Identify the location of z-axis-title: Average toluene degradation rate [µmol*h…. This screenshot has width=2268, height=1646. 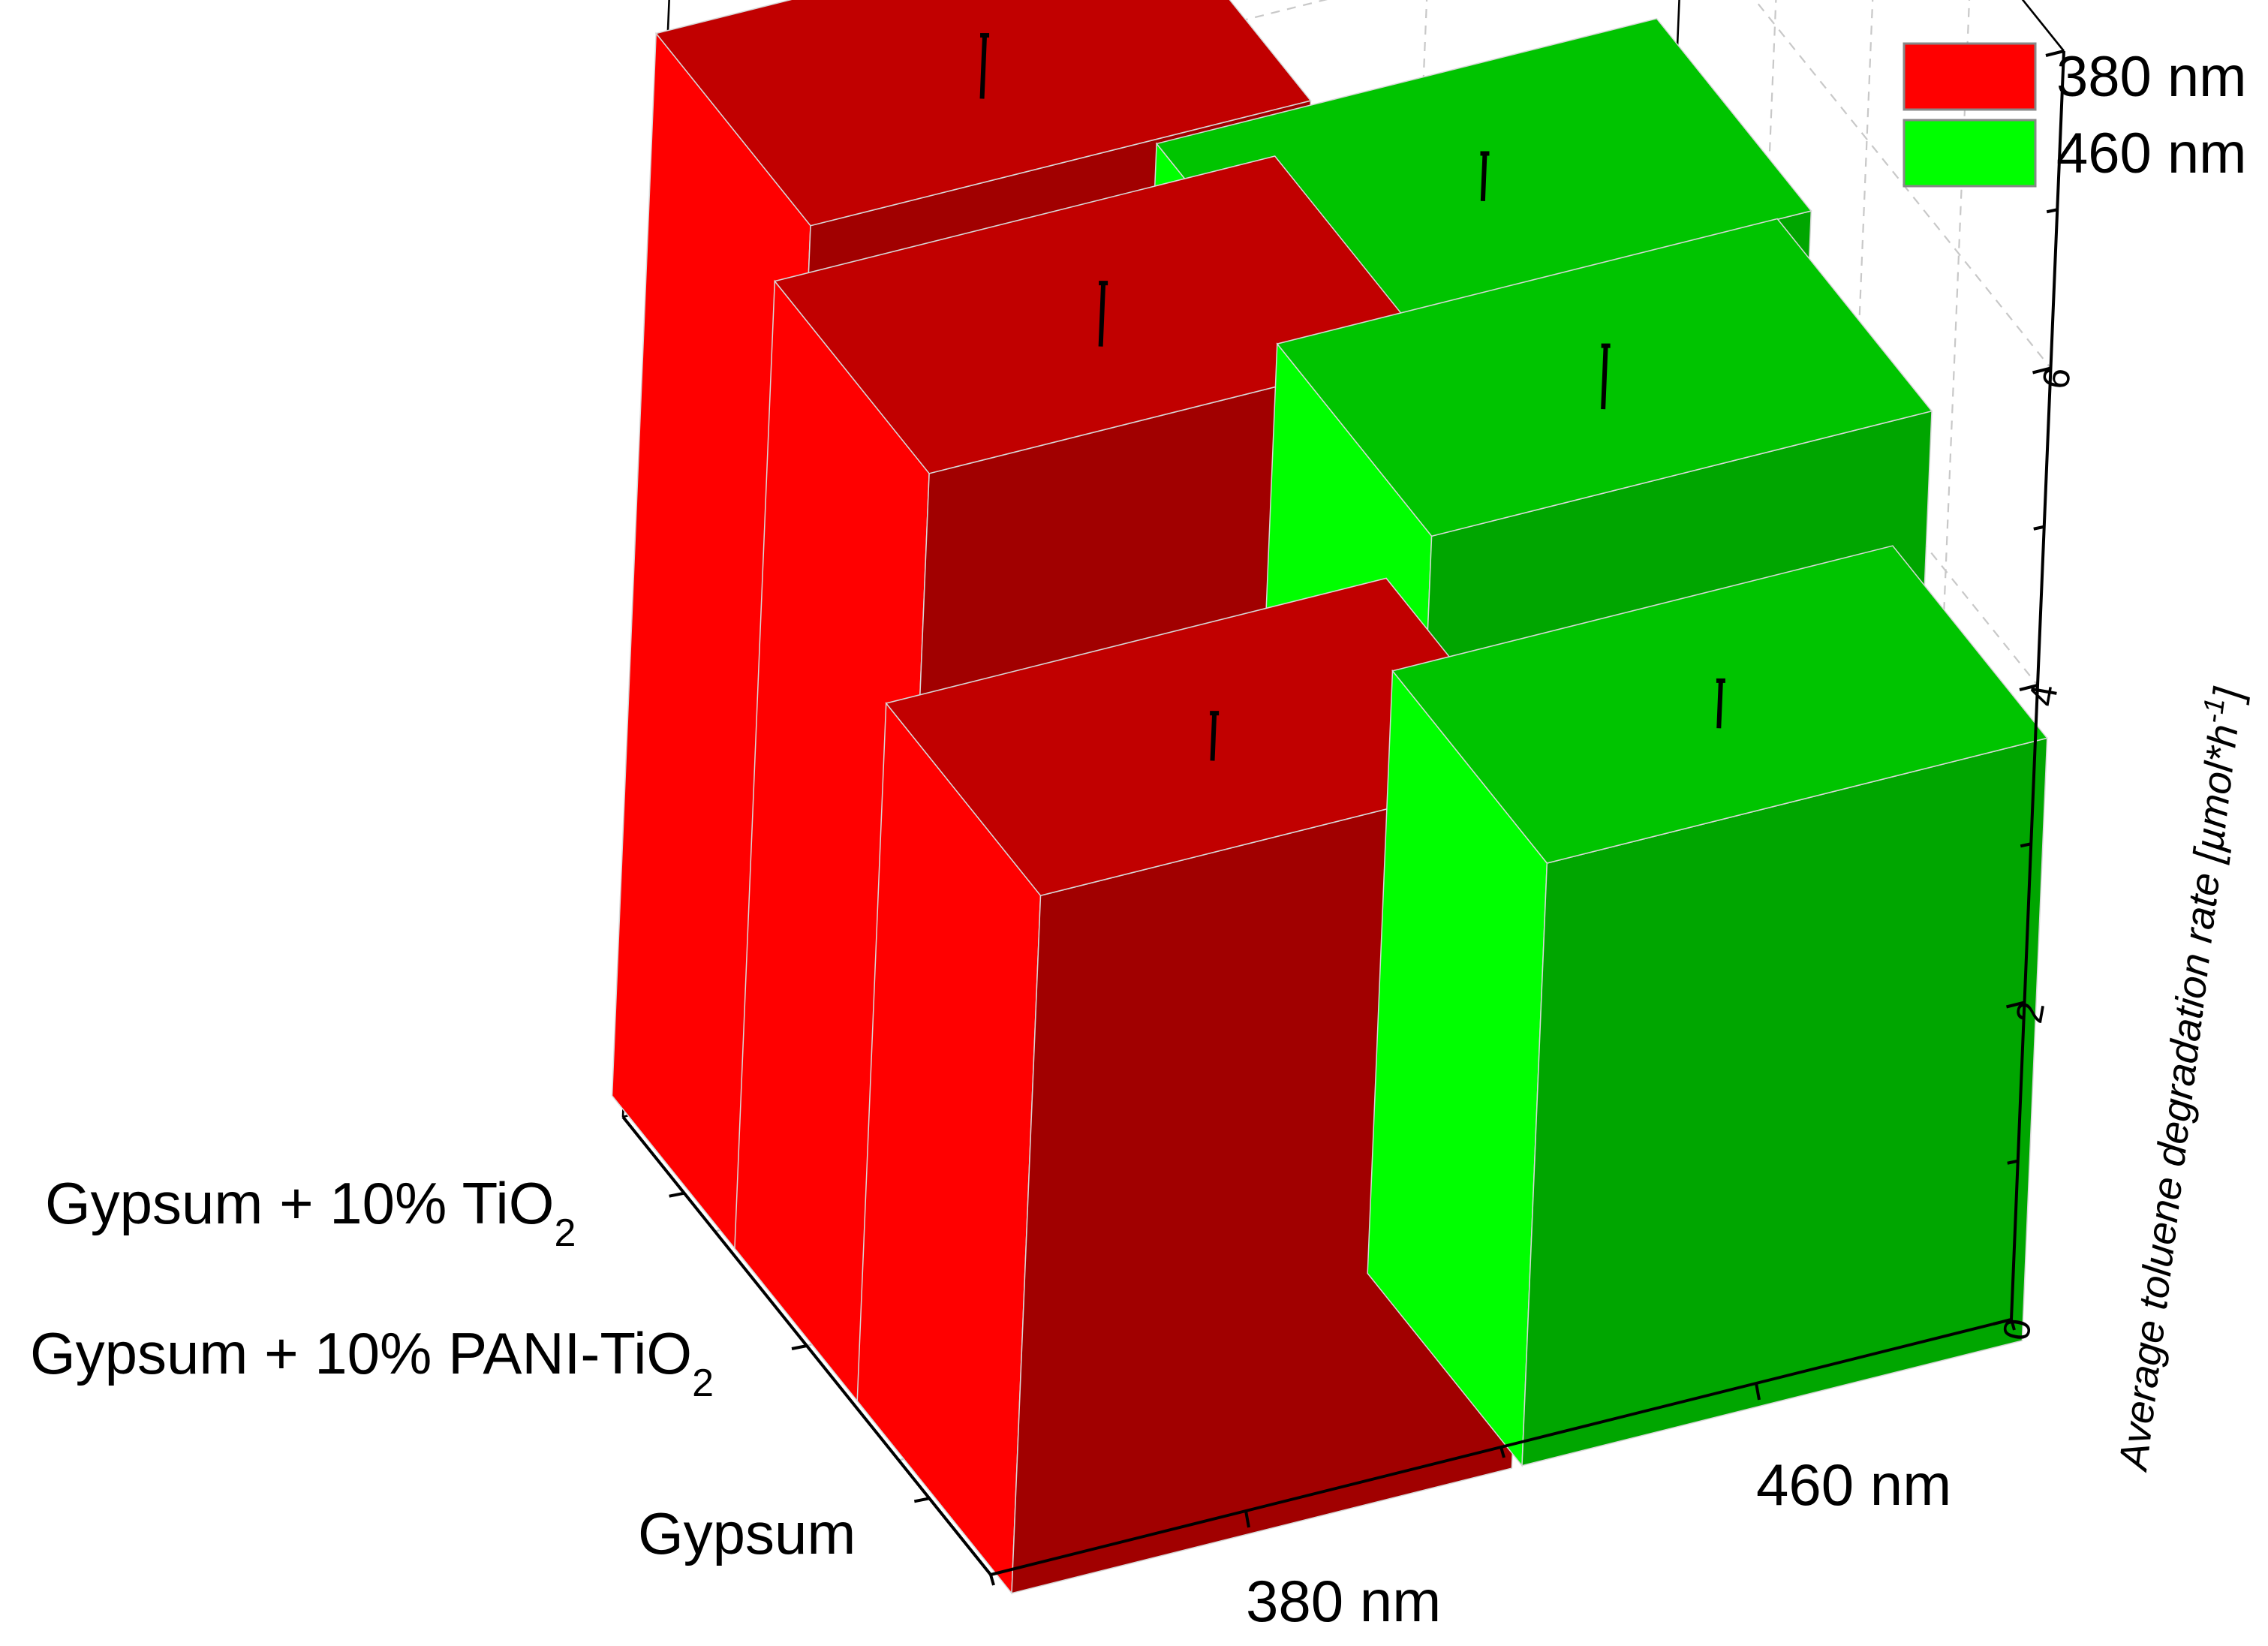
(2178, 1079).